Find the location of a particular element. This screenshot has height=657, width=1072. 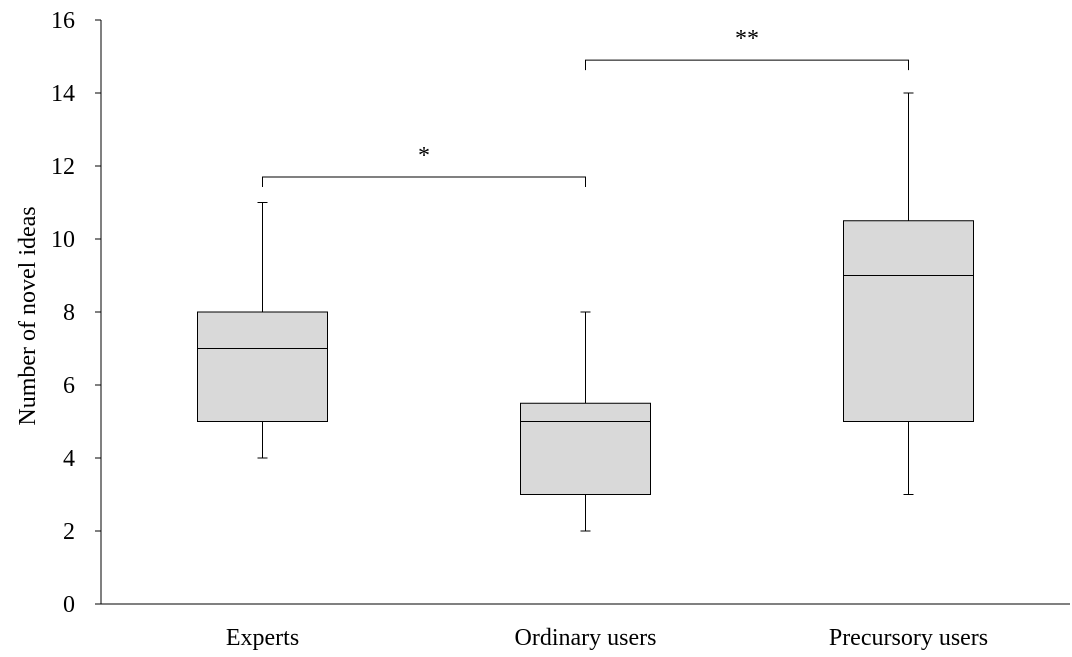

y-tick-label: 6 is located at coordinates (69, 386).